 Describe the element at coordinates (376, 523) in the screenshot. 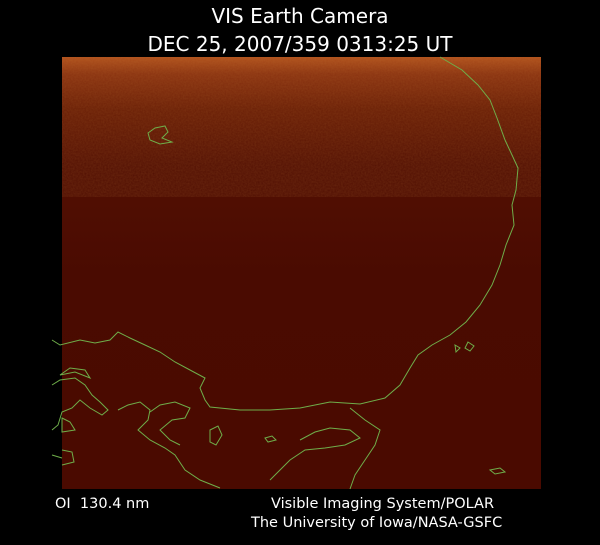

I see `institution-label: The University of Iowa/NASA-GSFC` at that location.